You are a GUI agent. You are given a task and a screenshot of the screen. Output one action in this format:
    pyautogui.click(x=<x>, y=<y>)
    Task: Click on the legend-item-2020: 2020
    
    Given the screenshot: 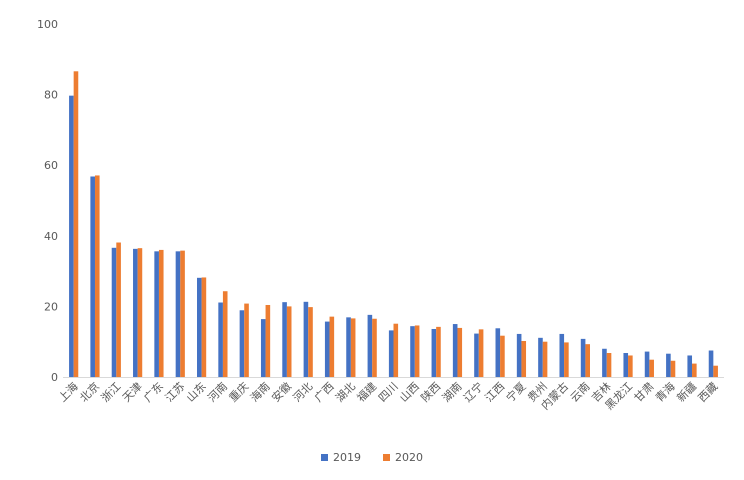 What is the action you would take?
    pyautogui.click(x=403, y=457)
    